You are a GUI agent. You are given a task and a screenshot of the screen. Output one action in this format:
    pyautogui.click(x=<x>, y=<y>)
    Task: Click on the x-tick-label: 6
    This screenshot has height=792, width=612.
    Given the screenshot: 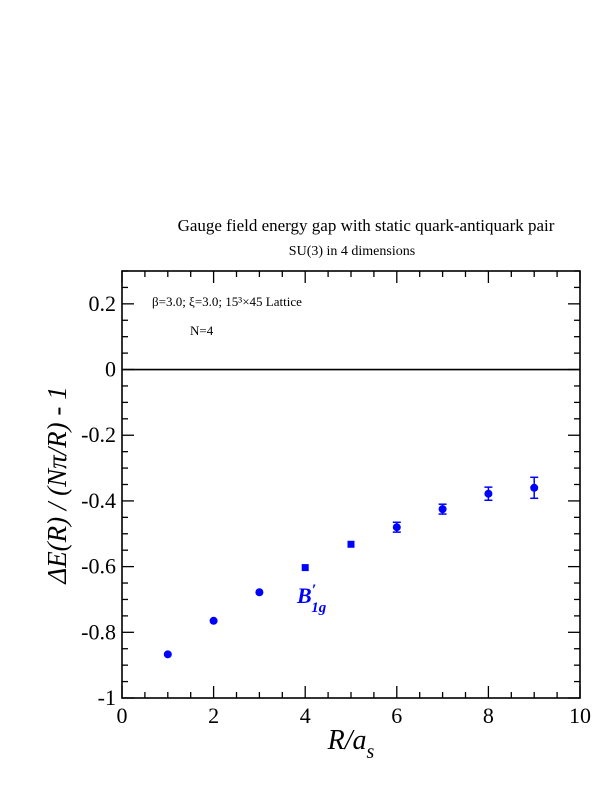 What is the action you would take?
    pyautogui.click(x=396, y=715)
    